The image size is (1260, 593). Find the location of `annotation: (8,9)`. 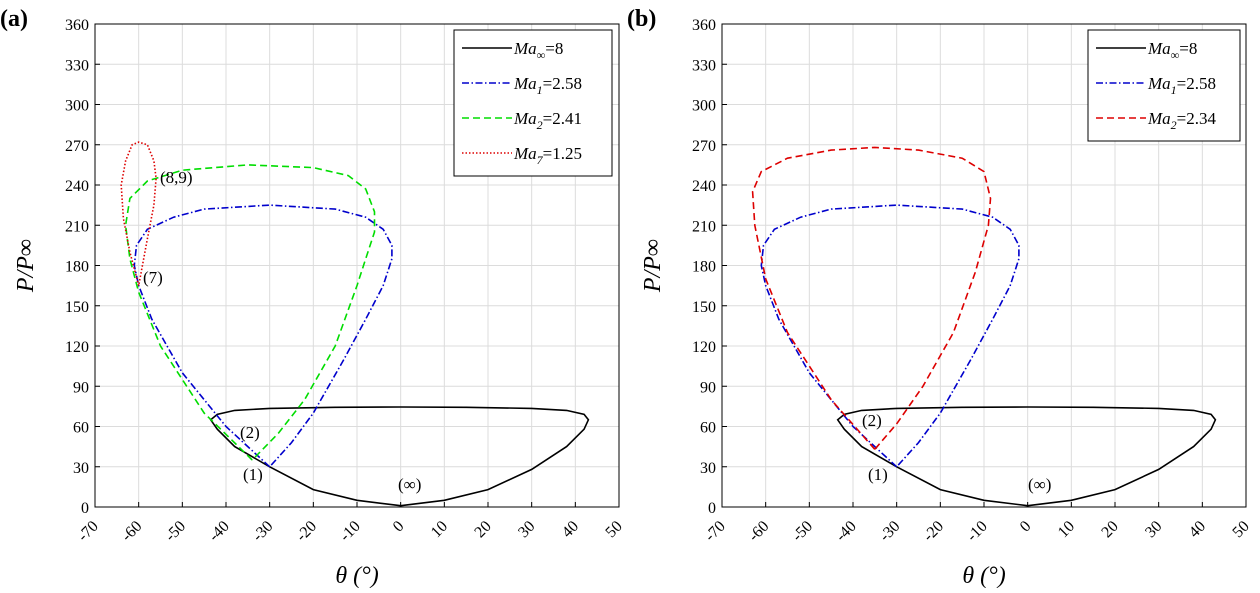

annotation: (8,9) is located at coordinates (176, 177).